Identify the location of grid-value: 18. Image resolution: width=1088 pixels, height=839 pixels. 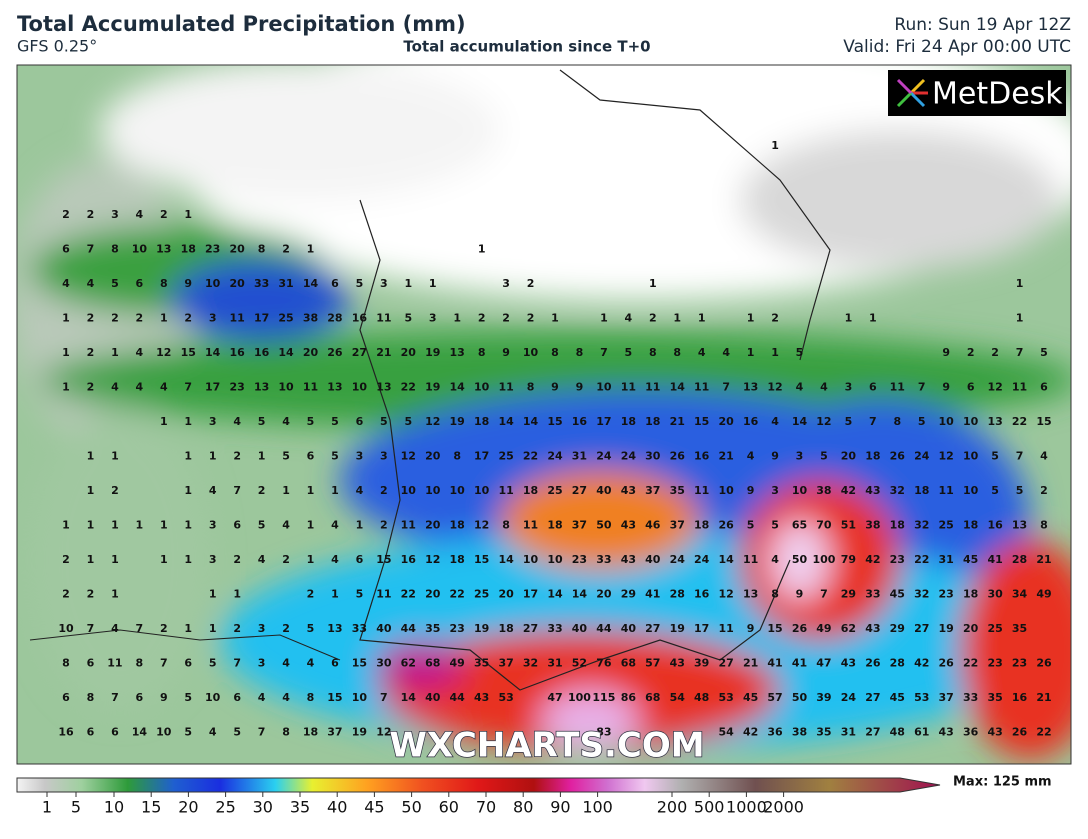
(310, 732).